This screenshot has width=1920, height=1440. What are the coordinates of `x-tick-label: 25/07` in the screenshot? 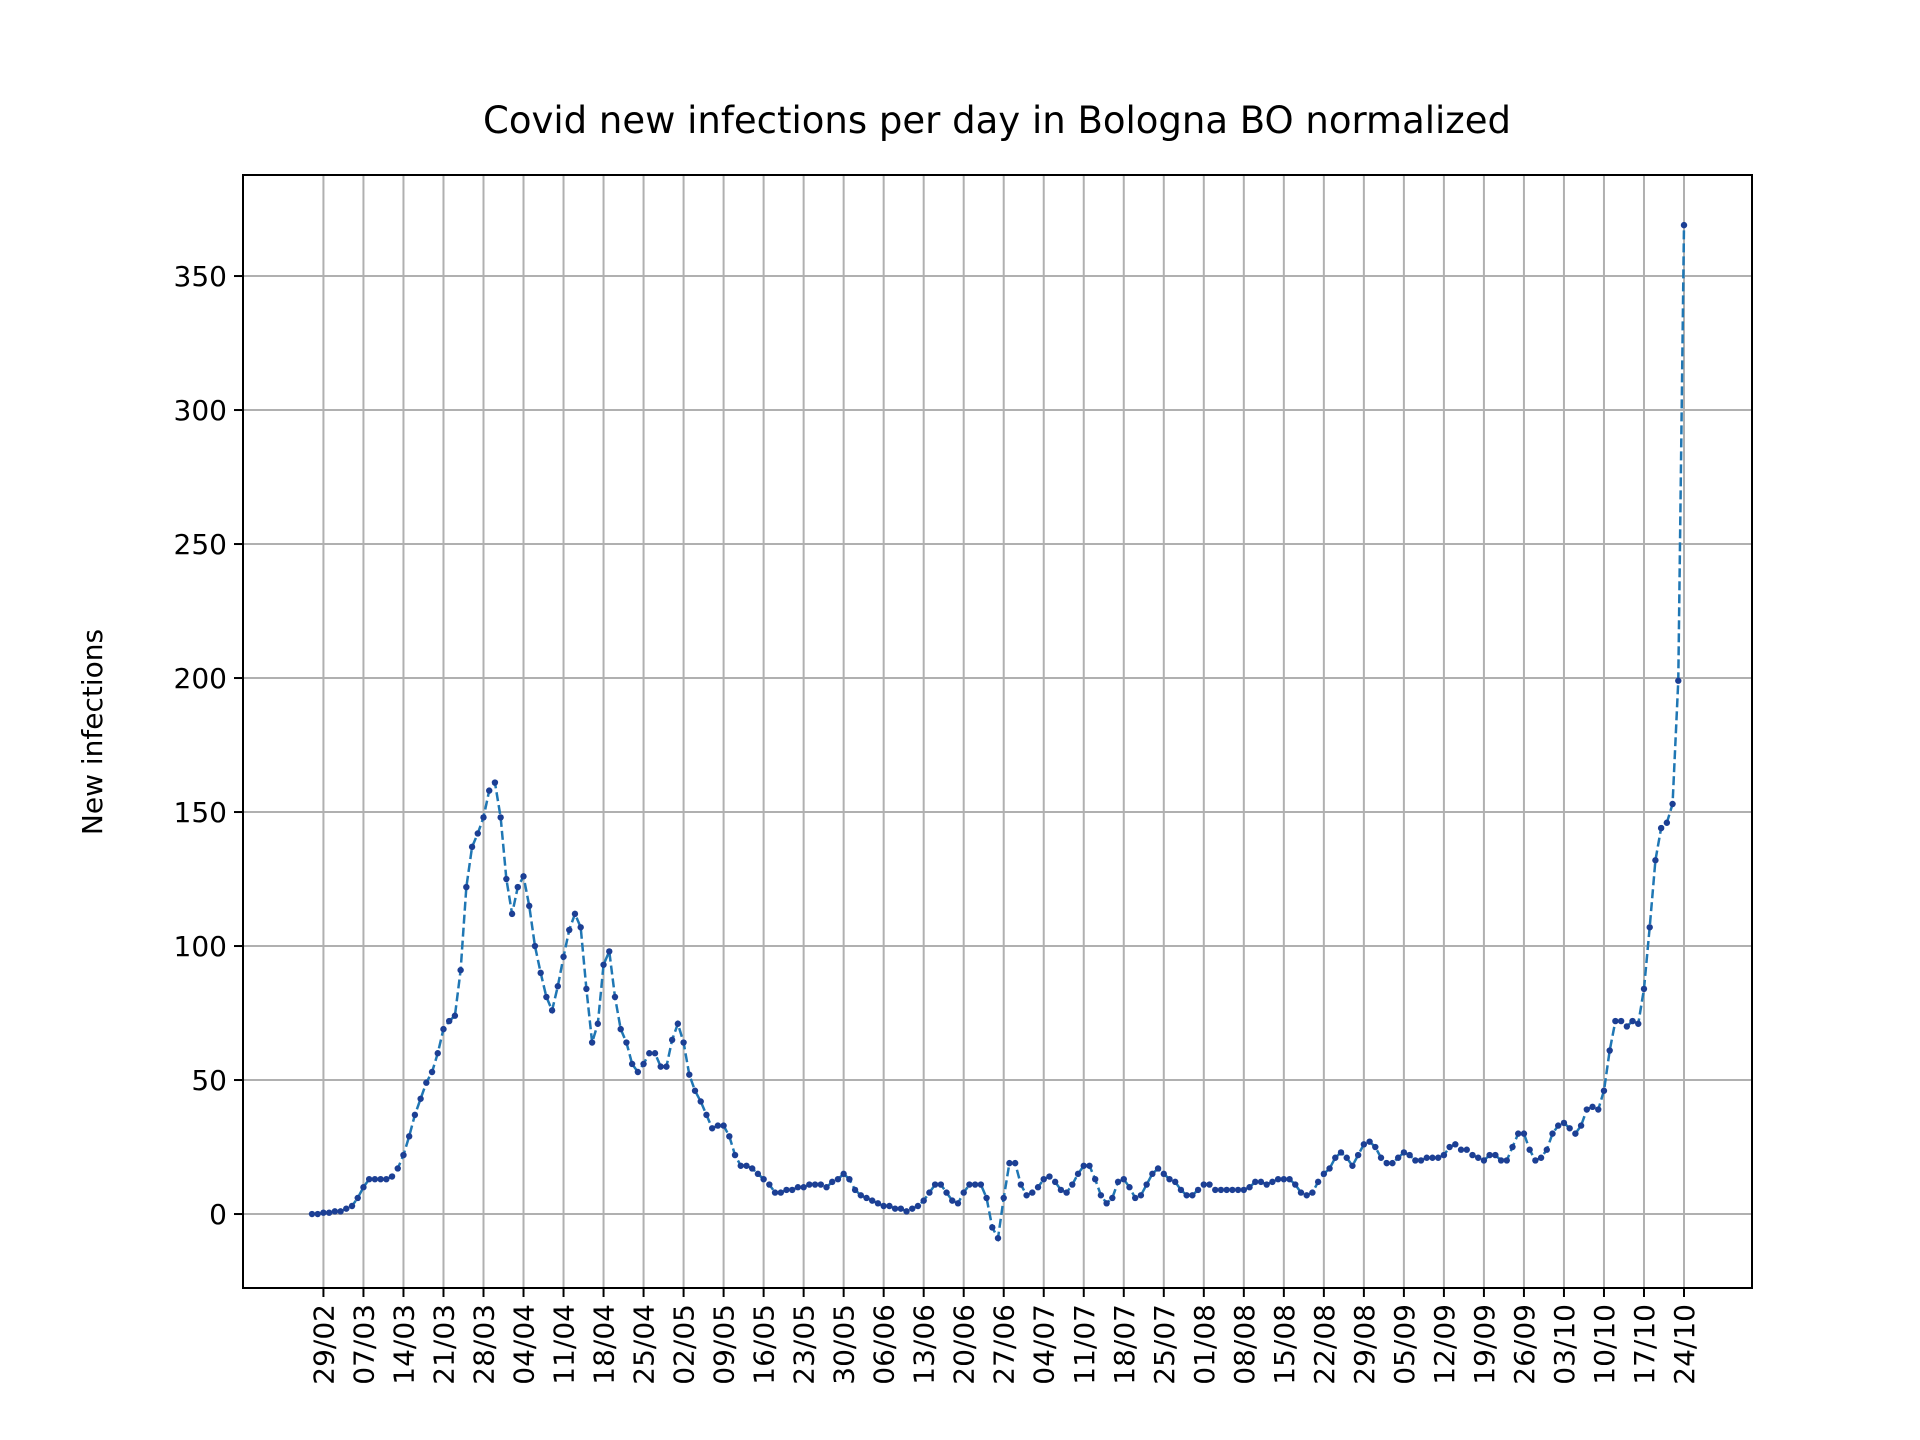 It's located at (1164, 1344).